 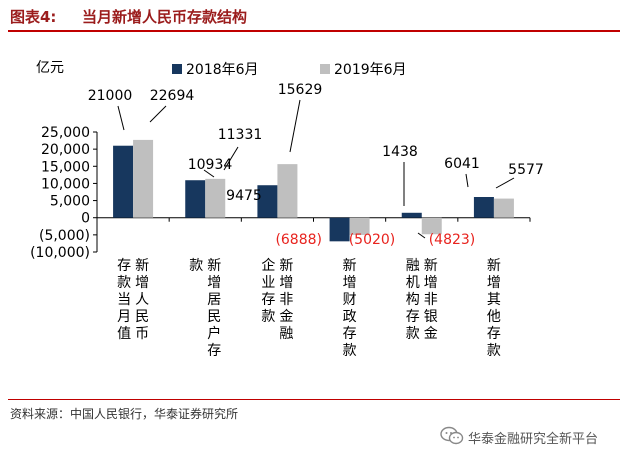 What do you see at coordinates (411, 215) in the screenshot?
I see `bar-s1-c5` at bounding box center [411, 215].